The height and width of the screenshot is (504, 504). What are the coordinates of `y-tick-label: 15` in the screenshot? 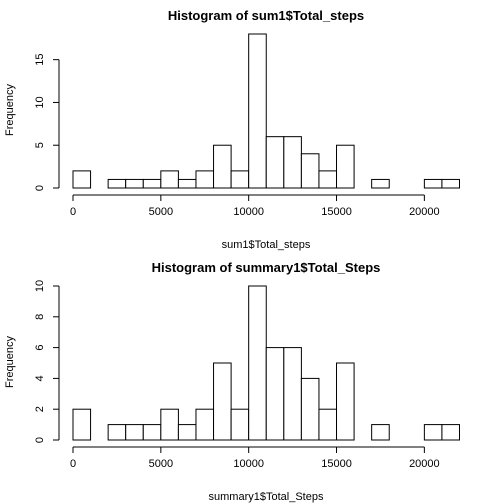 It's located at (40, 60).